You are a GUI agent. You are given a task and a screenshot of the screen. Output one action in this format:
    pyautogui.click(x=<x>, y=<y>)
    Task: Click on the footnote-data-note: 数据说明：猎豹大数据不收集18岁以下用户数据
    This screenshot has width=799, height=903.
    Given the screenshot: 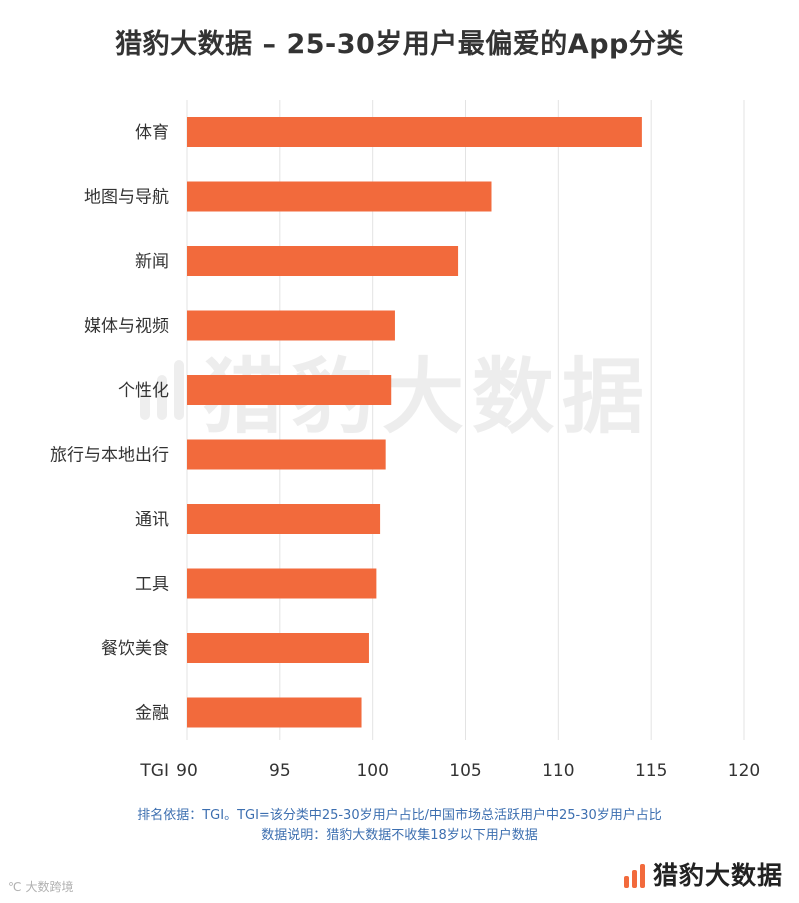 What is the action you would take?
    pyautogui.click(x=399, y=835)
    